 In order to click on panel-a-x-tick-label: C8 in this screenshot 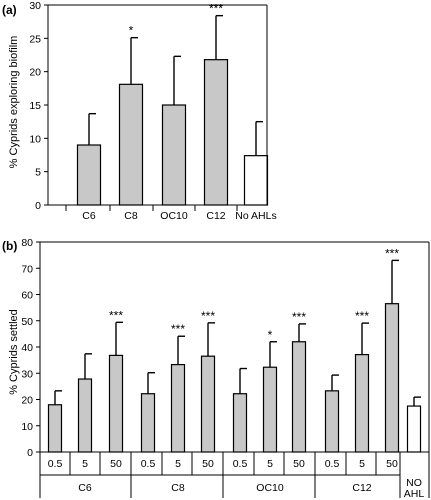, I will do `click(131, 216)`.